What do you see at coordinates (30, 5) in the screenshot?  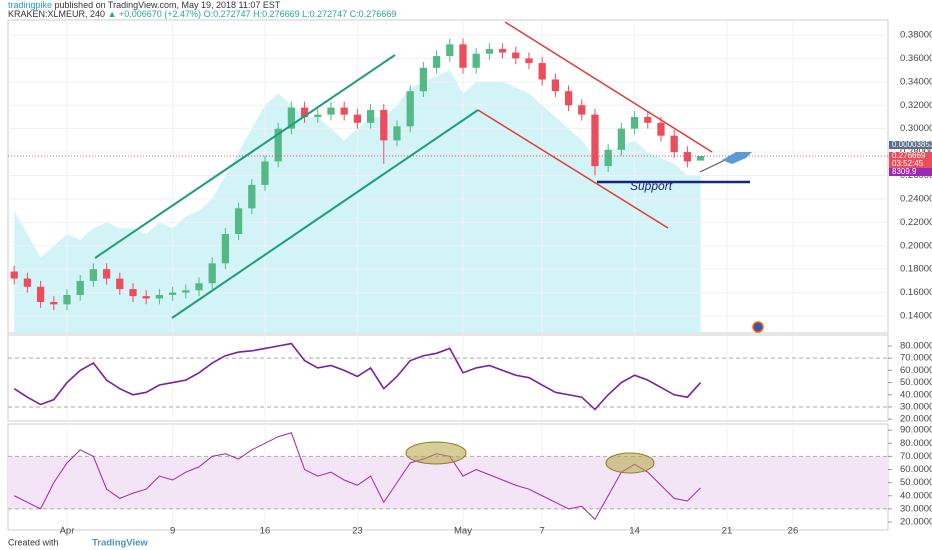 I see `publisher: tradingpike` at bounding box center [30, 5].